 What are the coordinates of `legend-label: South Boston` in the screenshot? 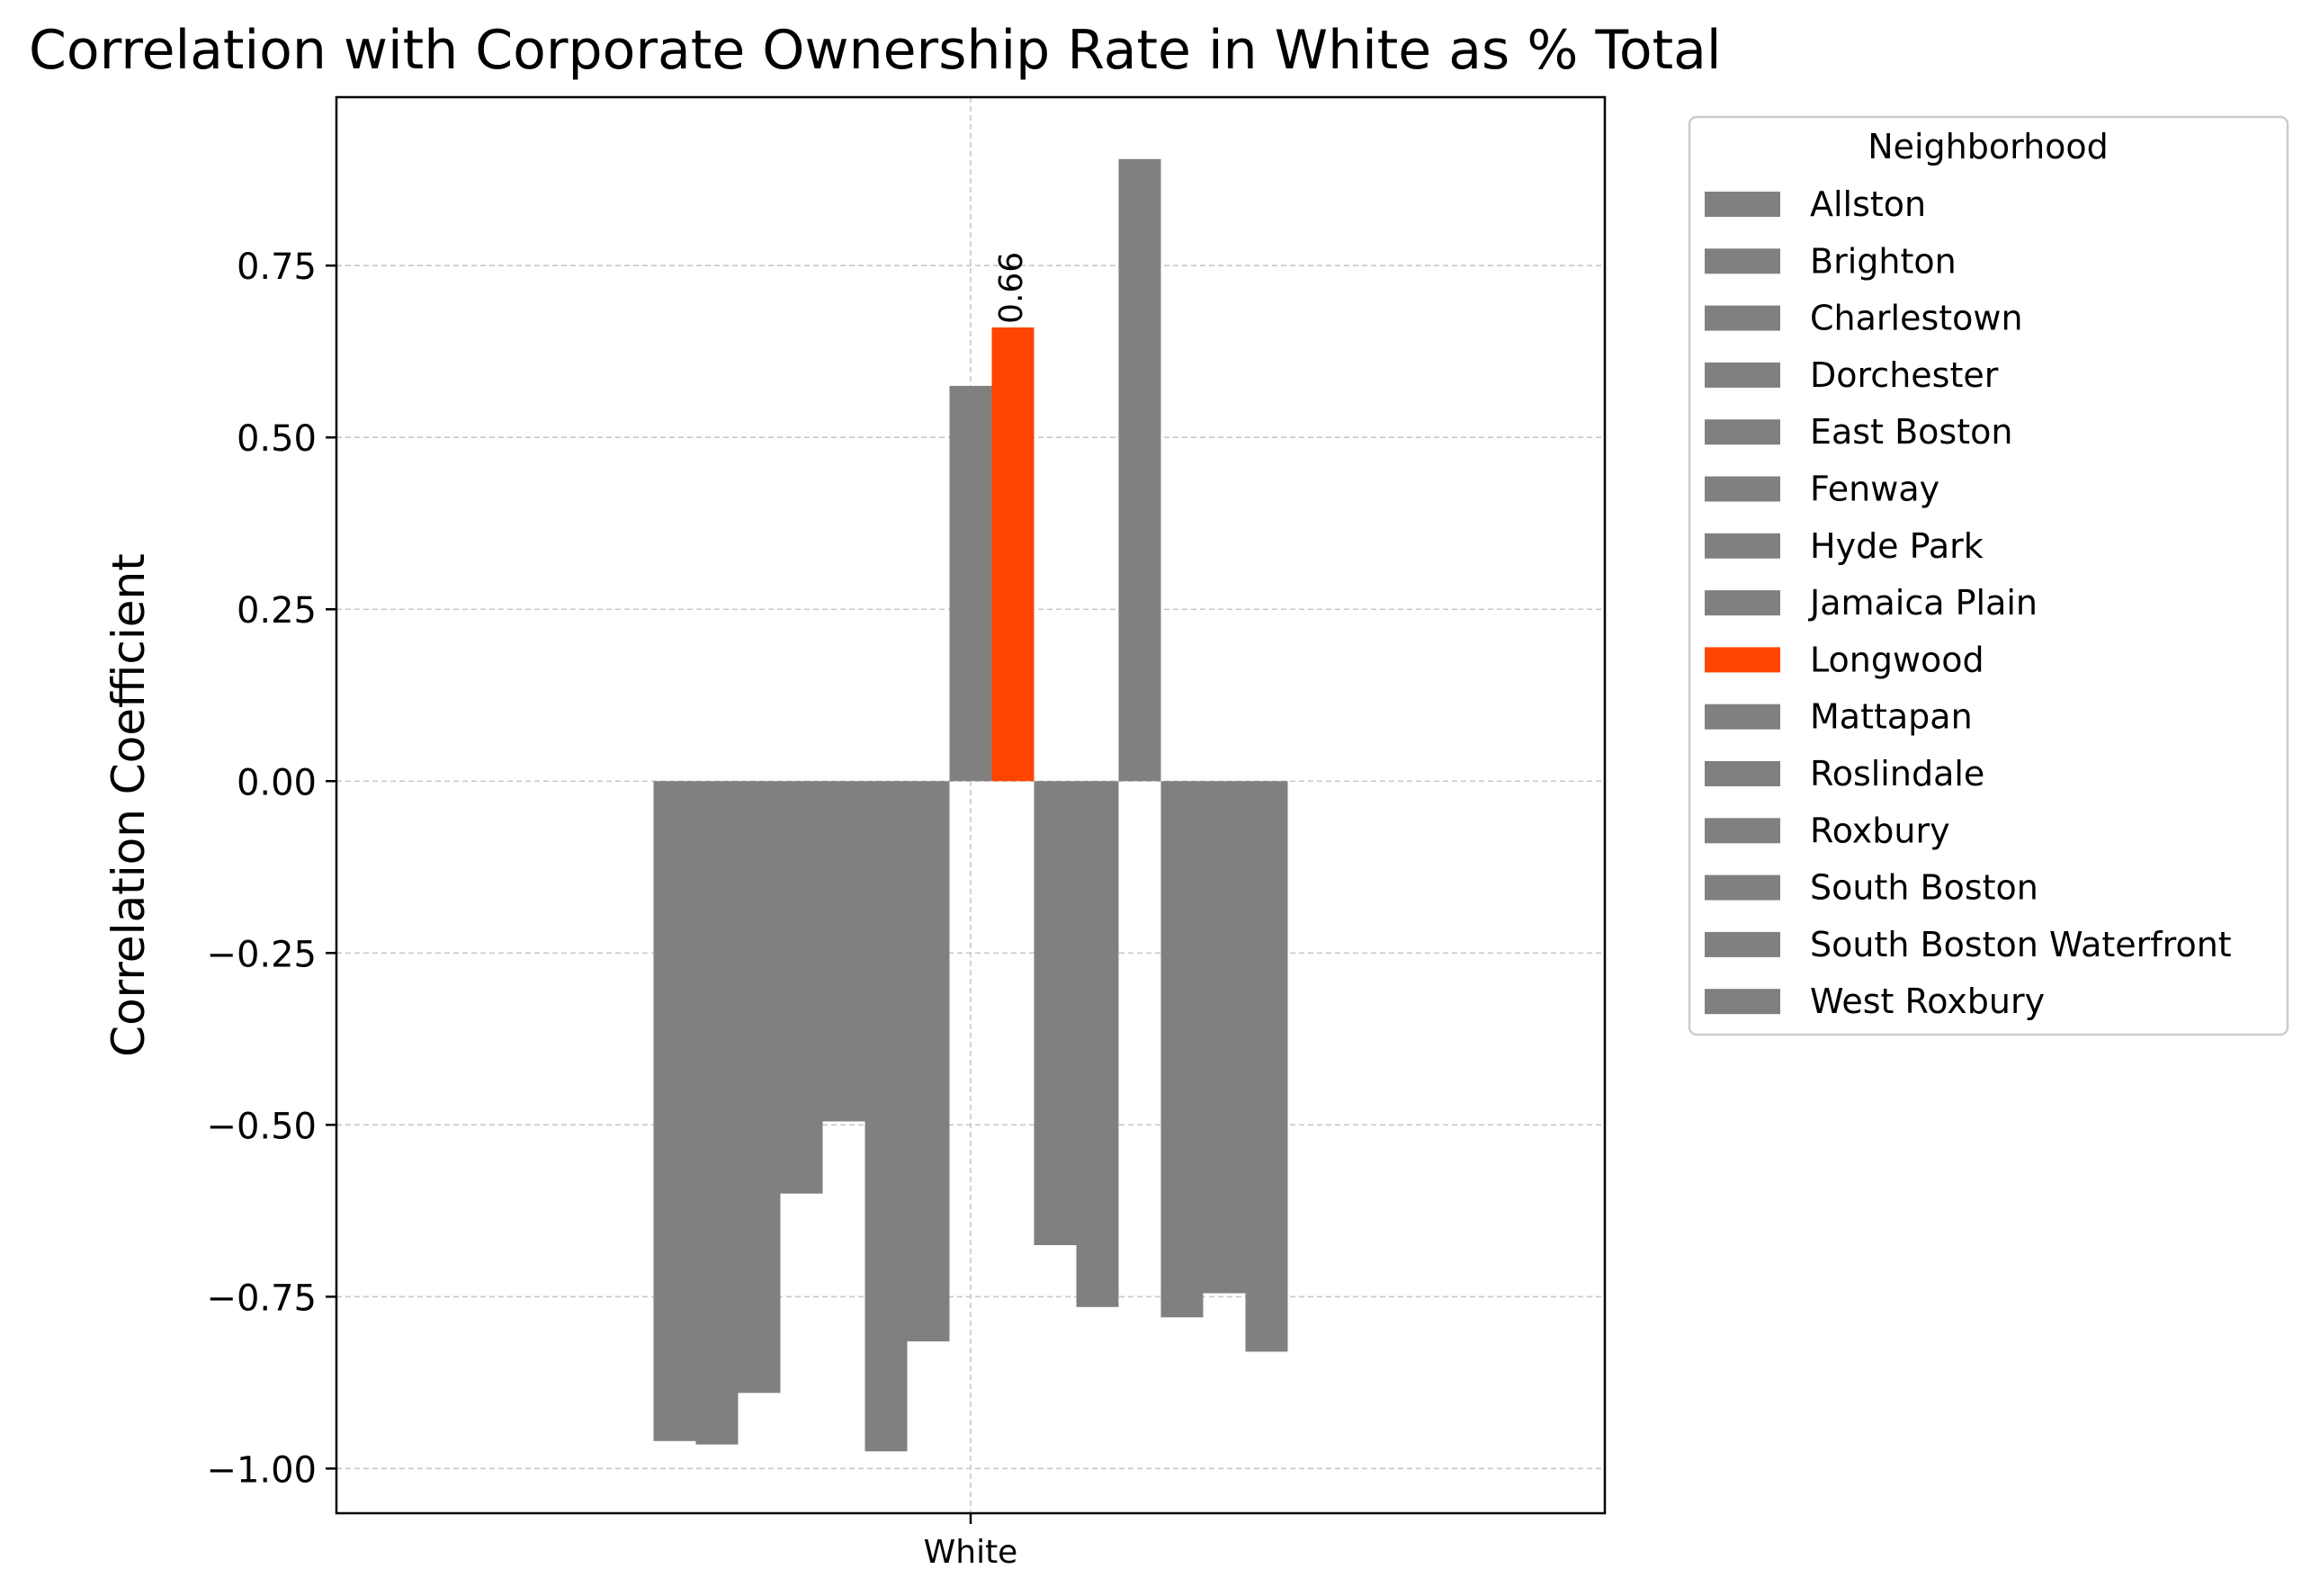 It's located at (1924, 888).